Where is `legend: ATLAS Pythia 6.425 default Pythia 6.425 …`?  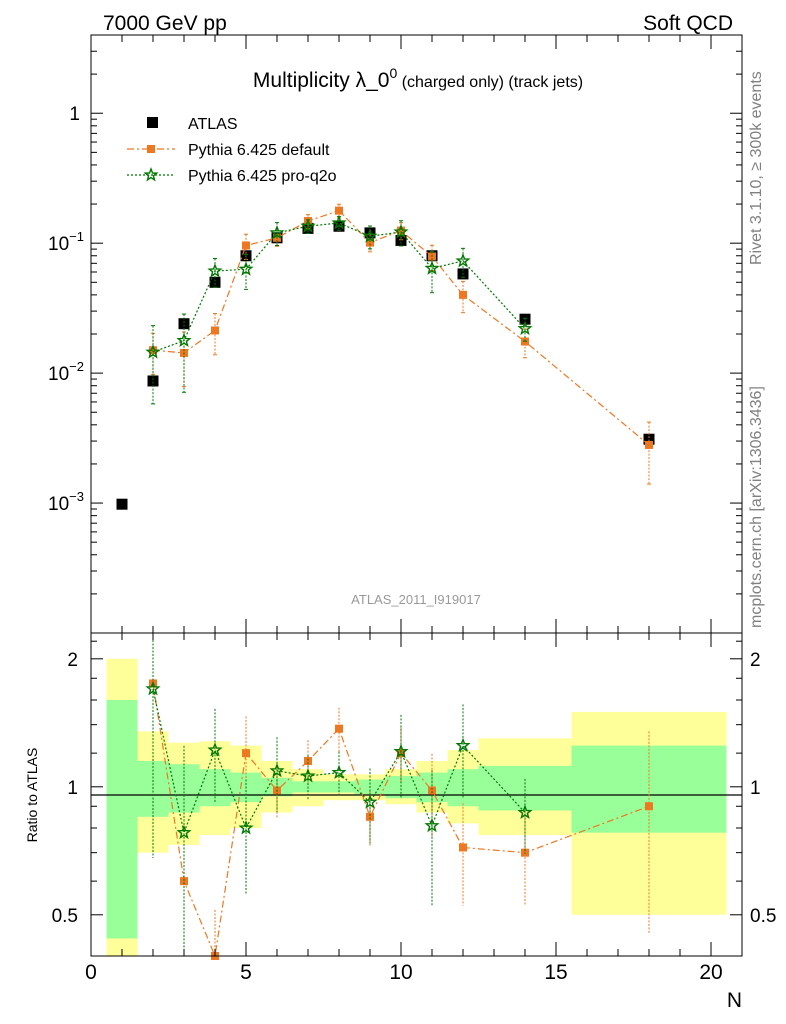
legend: ATLAS Pythia 6.425 default Pythia 6.425 … is located at coordinates (232, 150).